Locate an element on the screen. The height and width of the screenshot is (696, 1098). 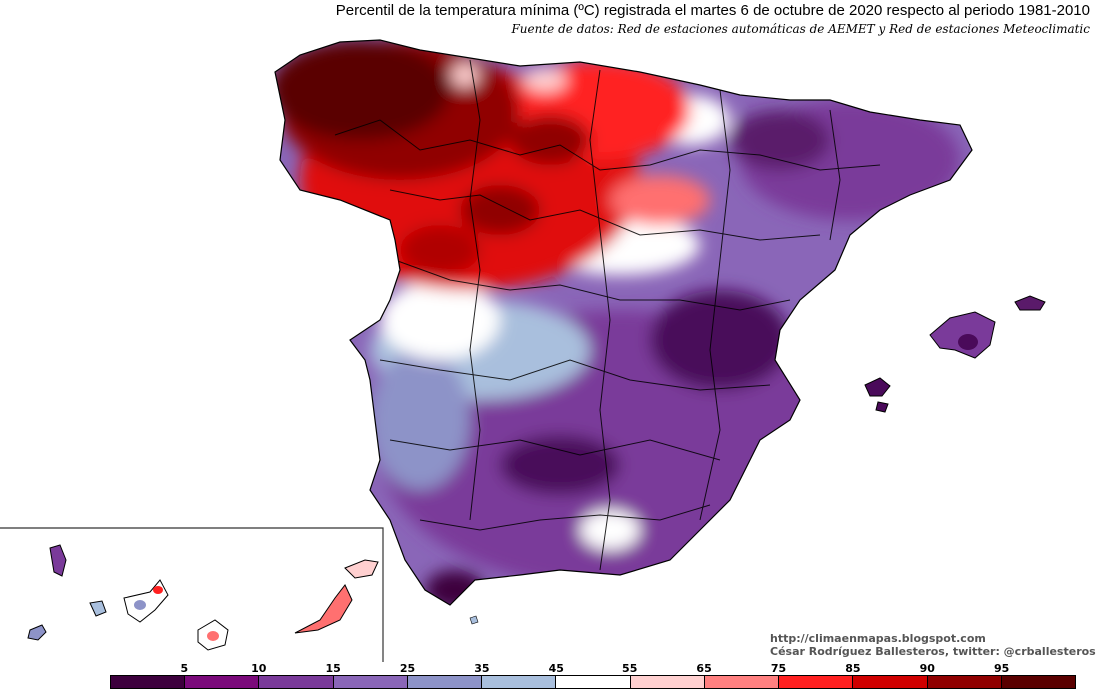
legend-label: 55 is located at coordinates (630, 668).